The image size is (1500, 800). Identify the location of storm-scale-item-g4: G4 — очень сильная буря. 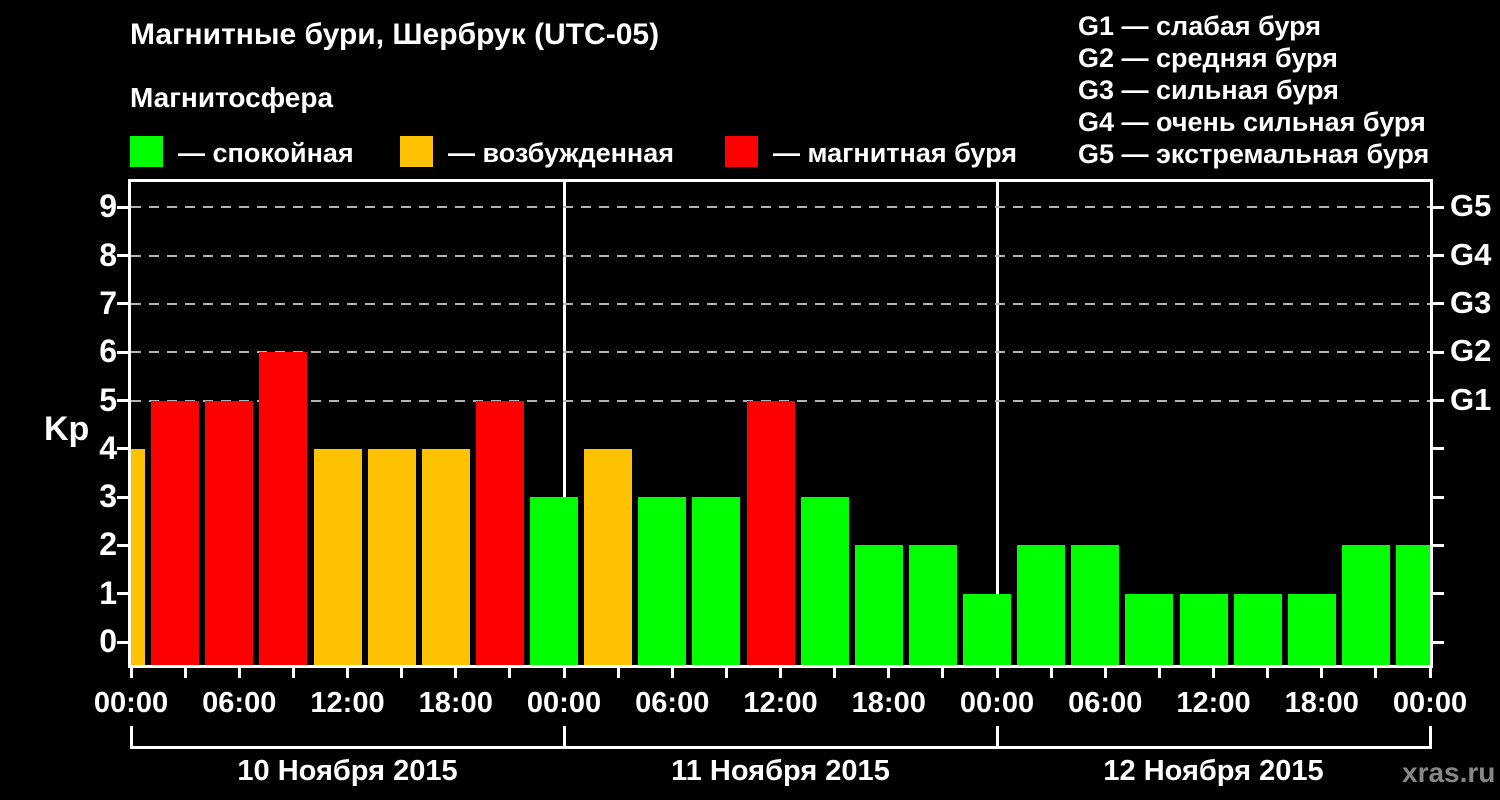
(1252, 122).